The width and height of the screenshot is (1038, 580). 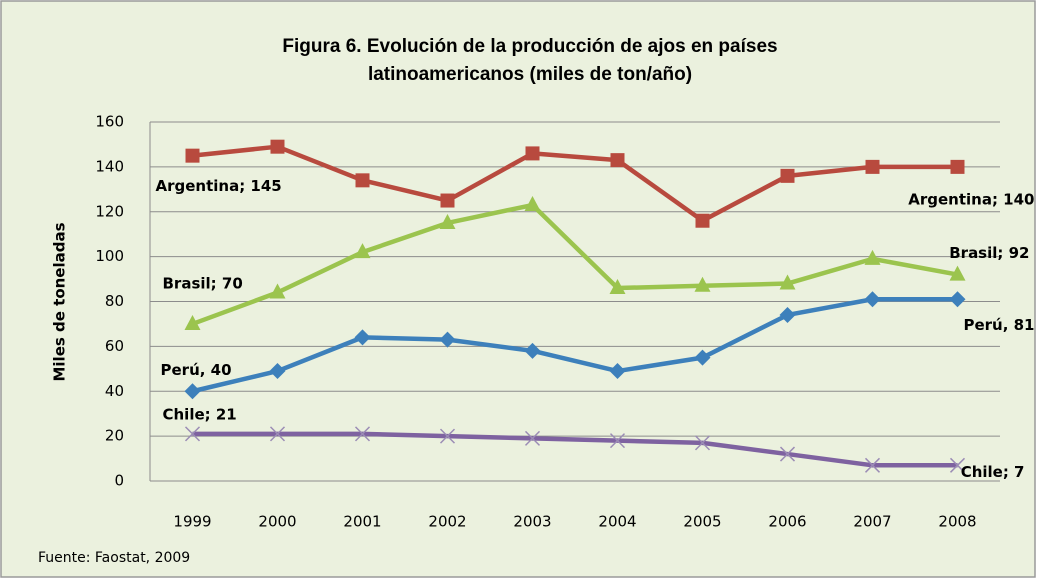 I want to click on y-tick-label: 0, so click(x=119, y=481).